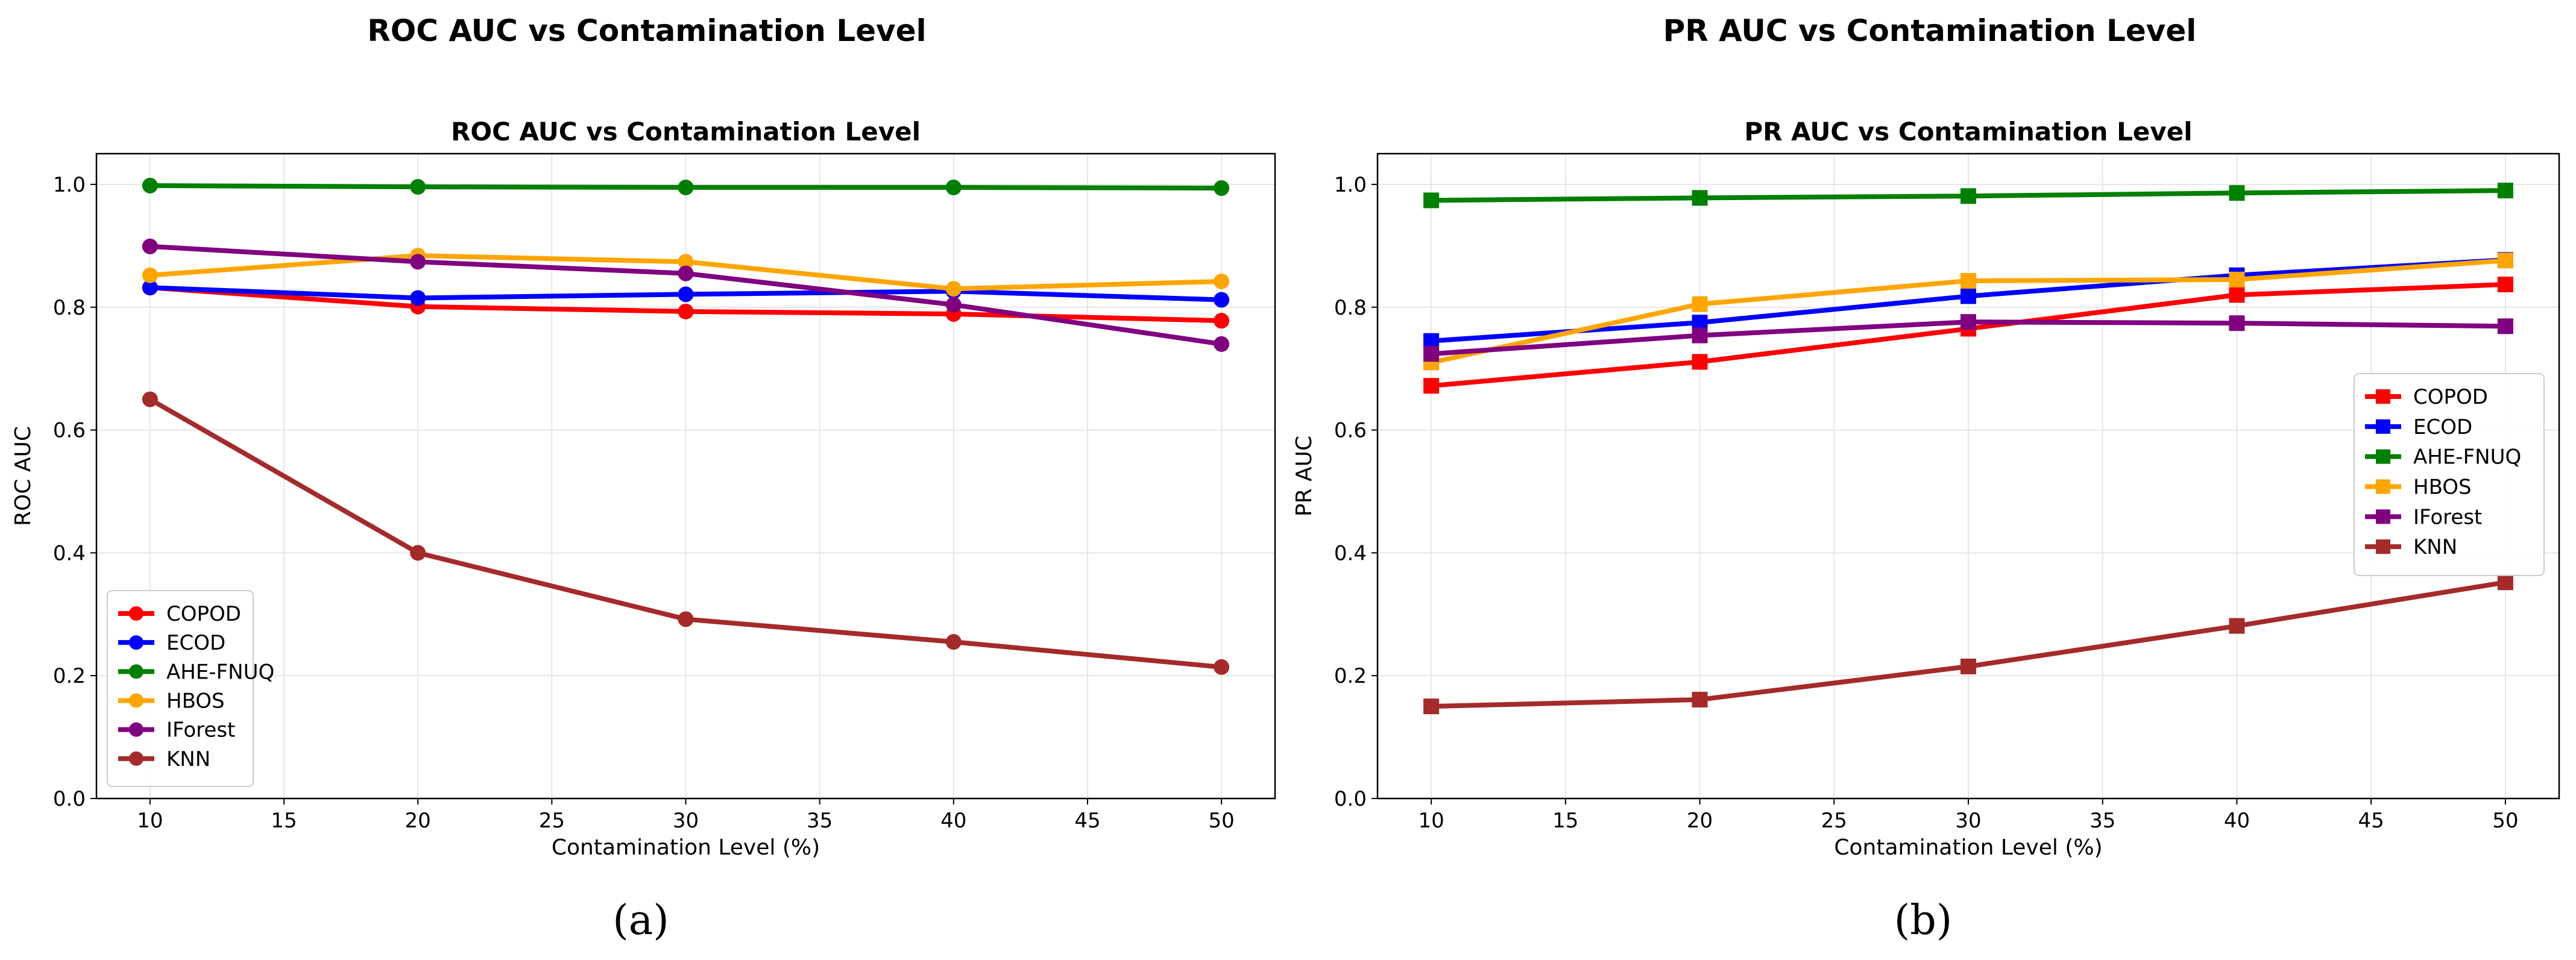  I want to click on figure-title-roc: ROC AUC vs Contamination Level, so click(647, 30).